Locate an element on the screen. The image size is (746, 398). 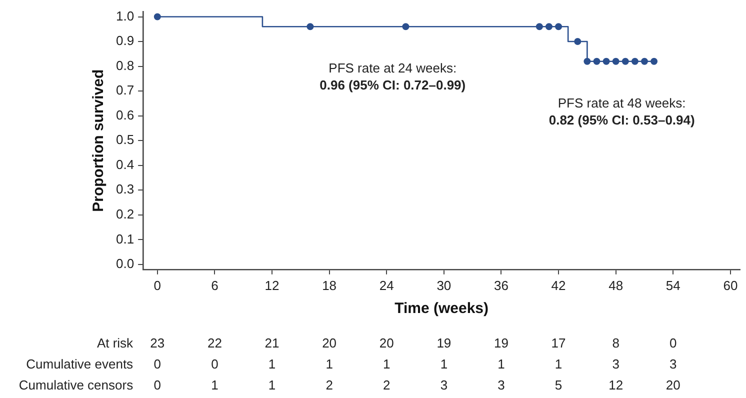
text: 12 is located at coordinates (616, 385).